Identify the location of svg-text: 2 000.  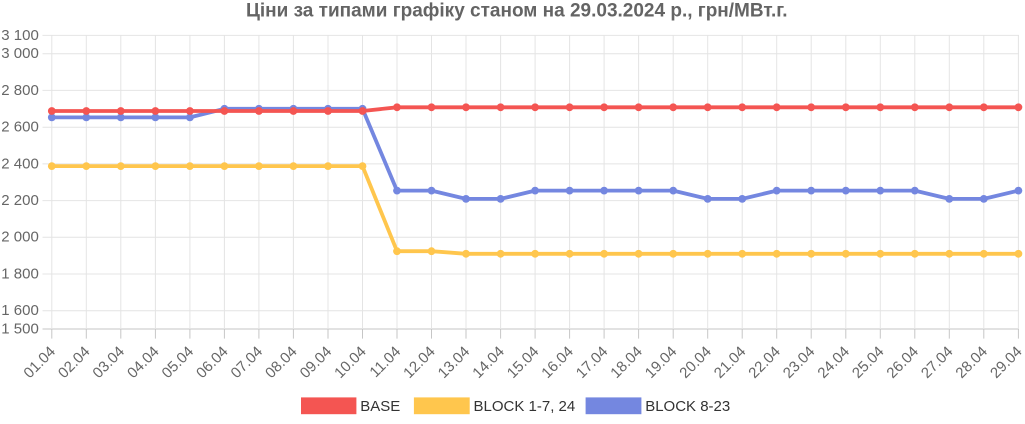
(20, 237).